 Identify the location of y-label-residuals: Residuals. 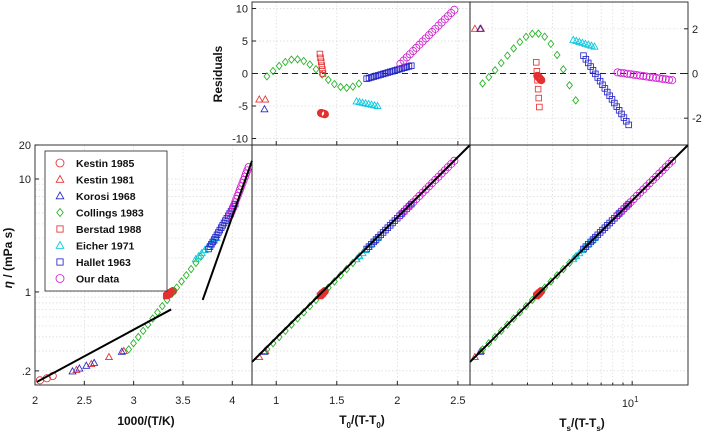
(218, 73).